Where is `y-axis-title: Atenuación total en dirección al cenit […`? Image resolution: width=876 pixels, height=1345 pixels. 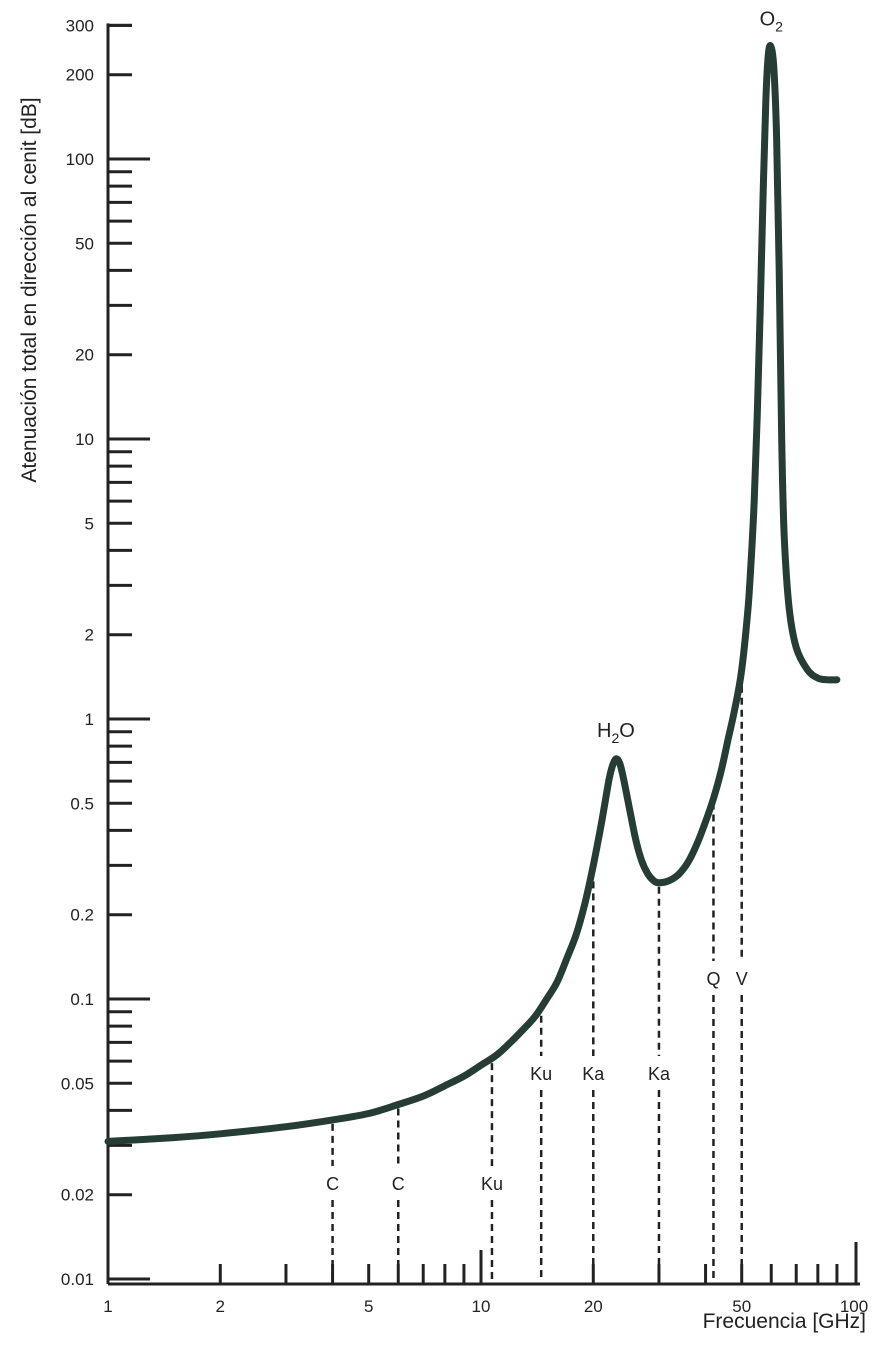 y-axis-title: Atenuación total en dirección al cenit [… is located at coordinates (29, 289).